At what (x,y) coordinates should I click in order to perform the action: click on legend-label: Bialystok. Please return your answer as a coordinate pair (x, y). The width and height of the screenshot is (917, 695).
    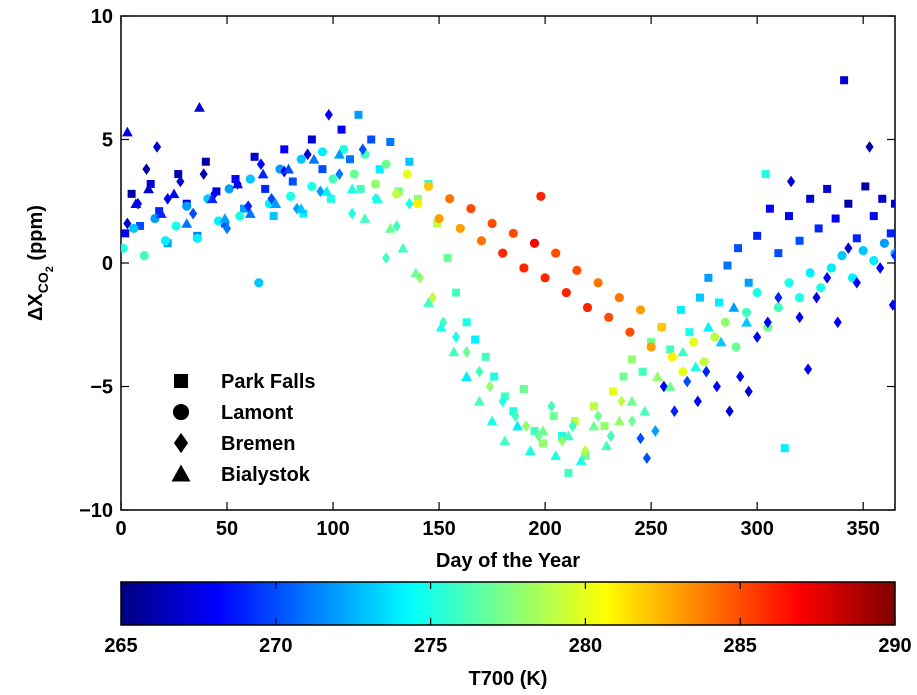
    Looking at the image, I should click on (266, 475).